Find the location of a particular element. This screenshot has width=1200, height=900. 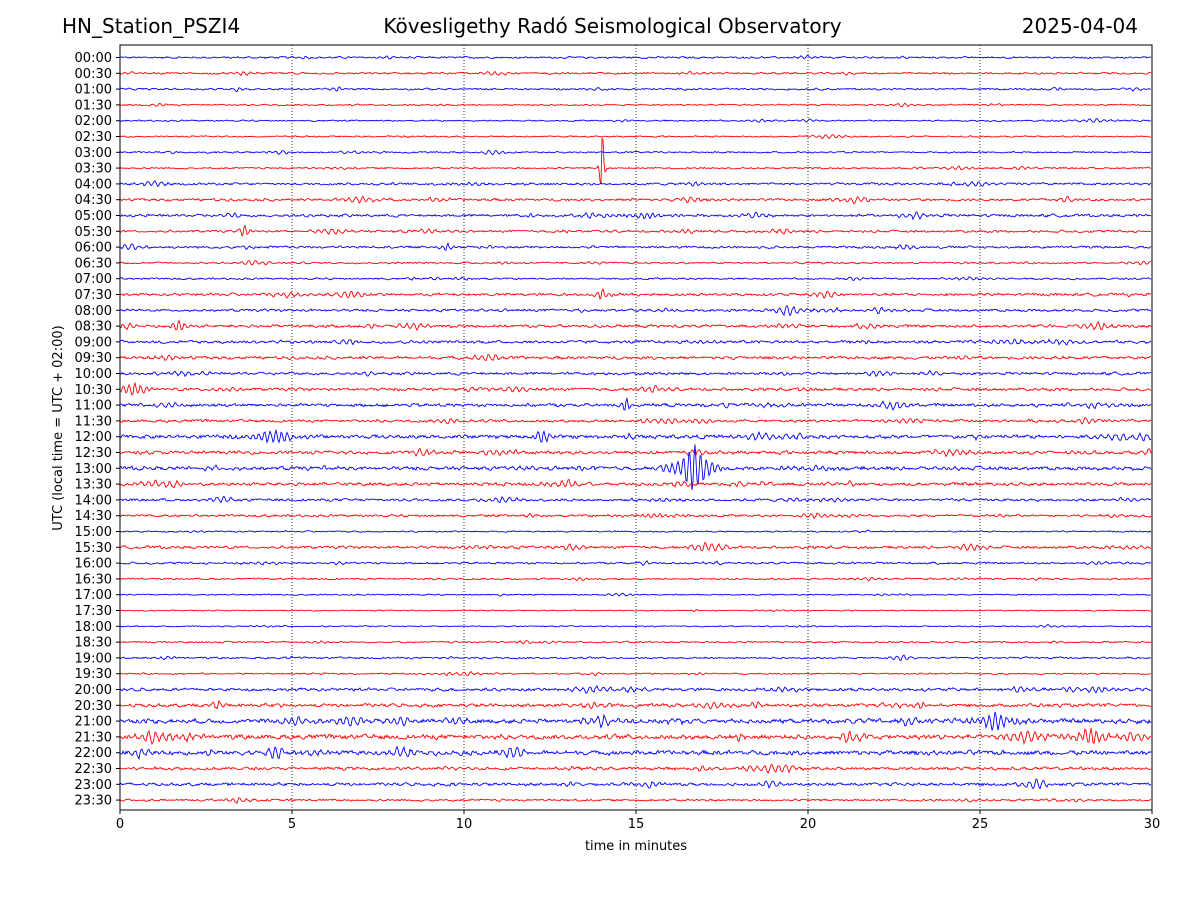

y-tick-label: 09:30 is located at coordinates (93, 358).